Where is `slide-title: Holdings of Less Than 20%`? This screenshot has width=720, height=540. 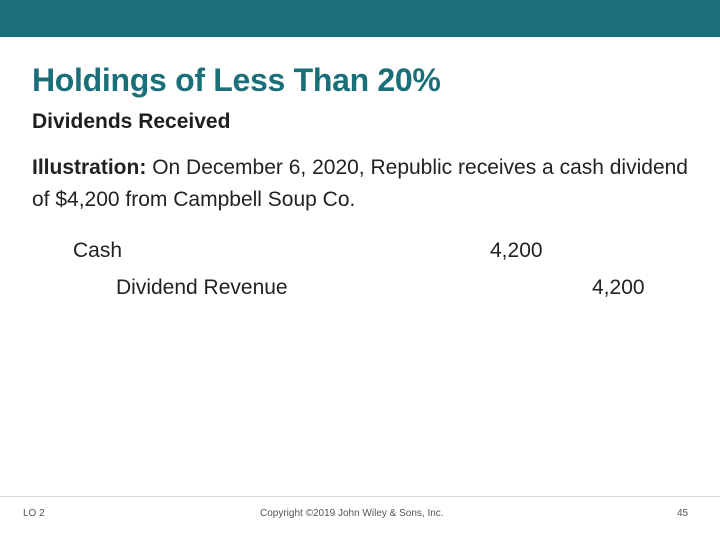
slide-title: Holdings of Less Than 20% is located at coordinates (236, 80).